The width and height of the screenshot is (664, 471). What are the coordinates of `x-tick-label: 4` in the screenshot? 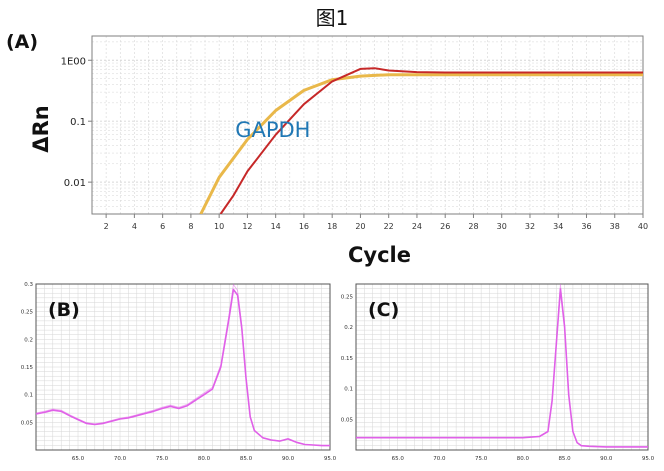 It's located at (134, 226).